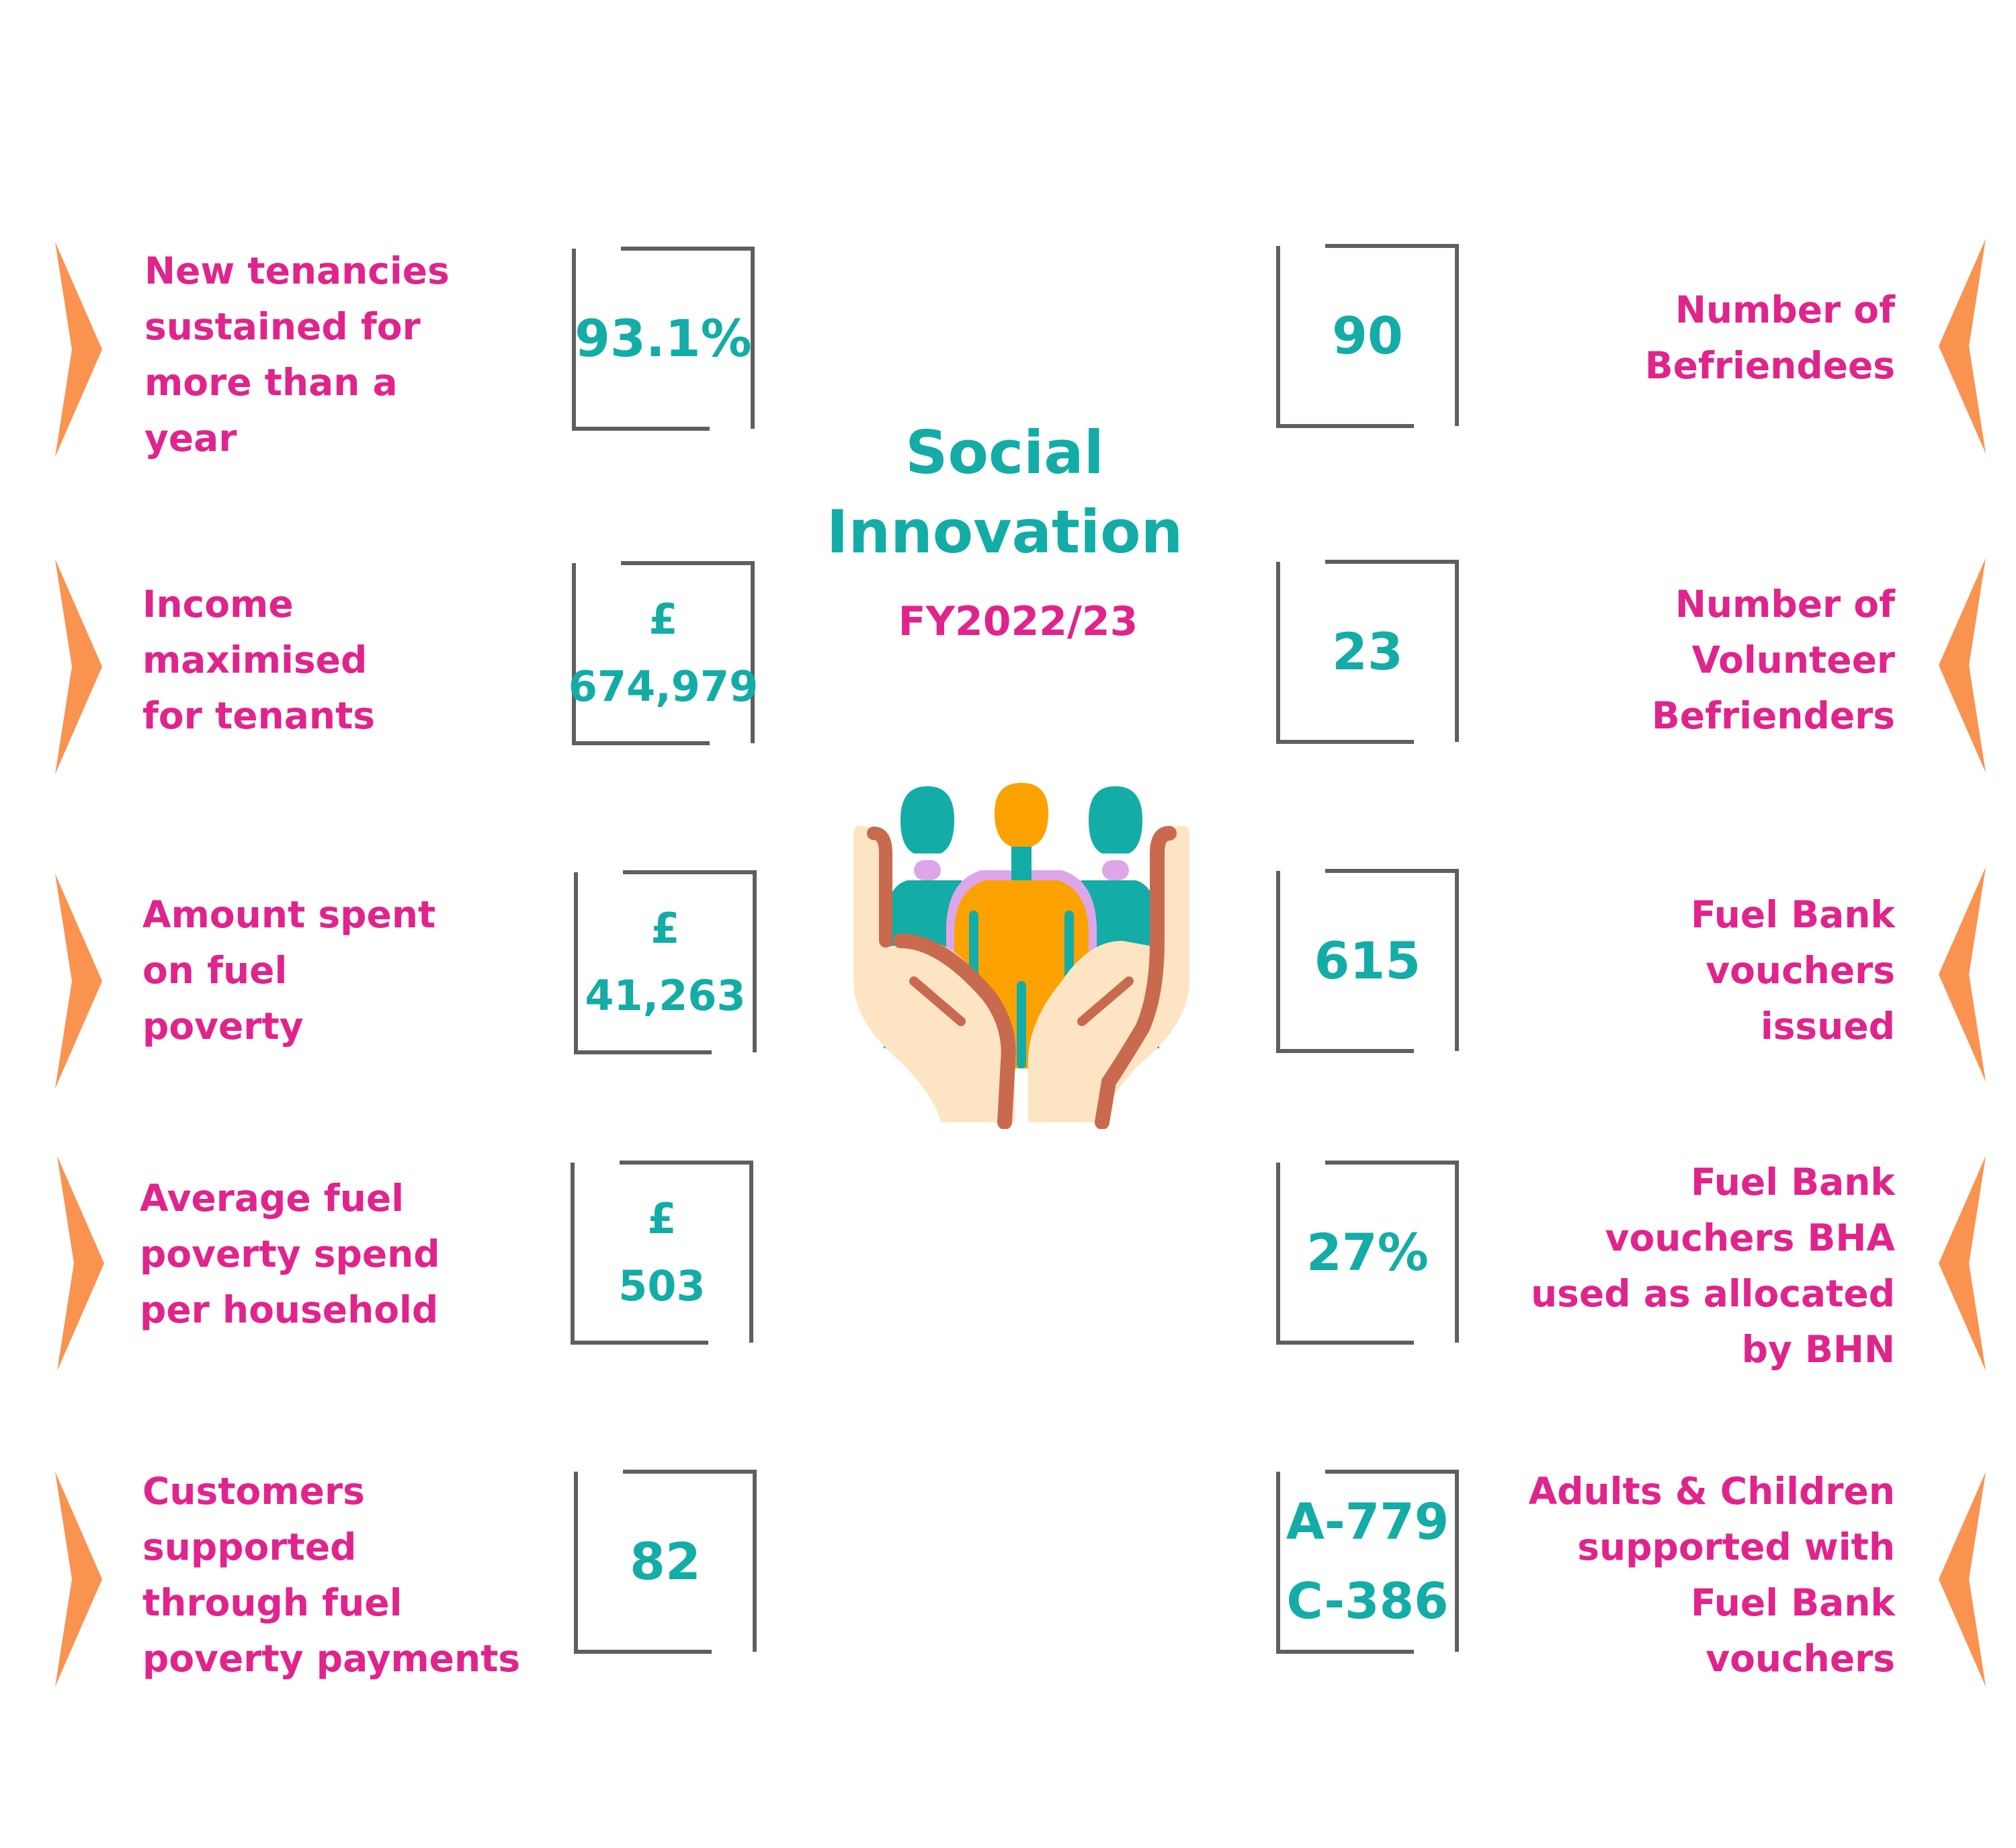 This screenshot has height=1848, width=2016. I want to click on stat-box-volunteer-befrienders: 23, so click(1367, 652).